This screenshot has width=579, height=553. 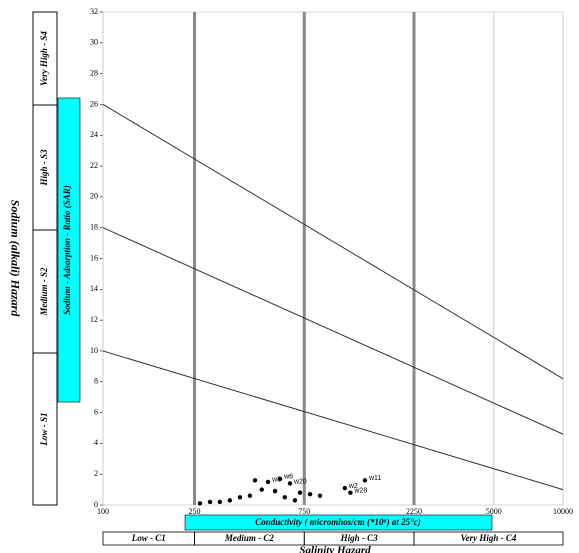 I want to click on y-tick-label: 28, so click(x=94, y=72).